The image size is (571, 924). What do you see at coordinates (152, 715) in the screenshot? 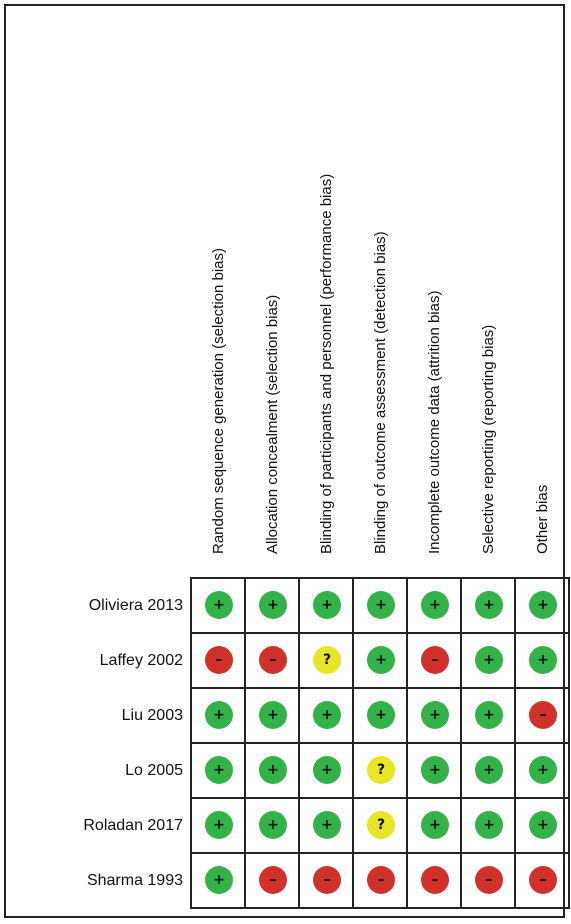
I see `study-label: Liu 2003` at bounding box center [152, 715].